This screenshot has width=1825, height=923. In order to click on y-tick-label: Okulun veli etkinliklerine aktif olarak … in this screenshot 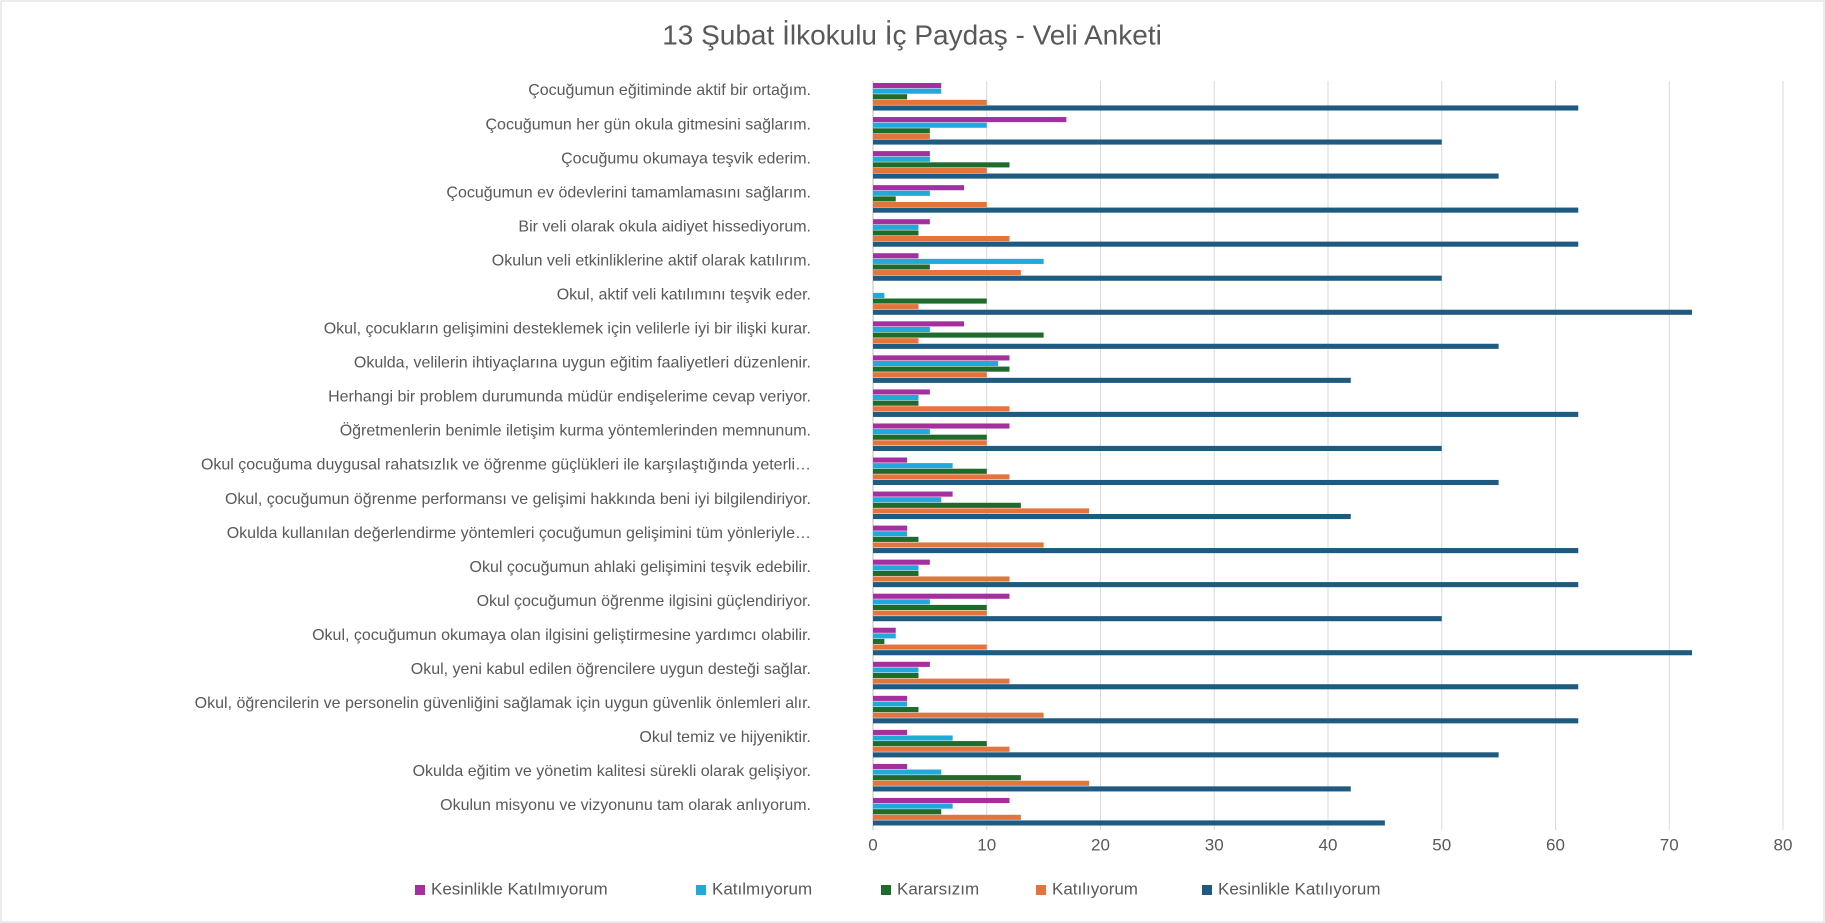, I will do `click(651, 260)`.